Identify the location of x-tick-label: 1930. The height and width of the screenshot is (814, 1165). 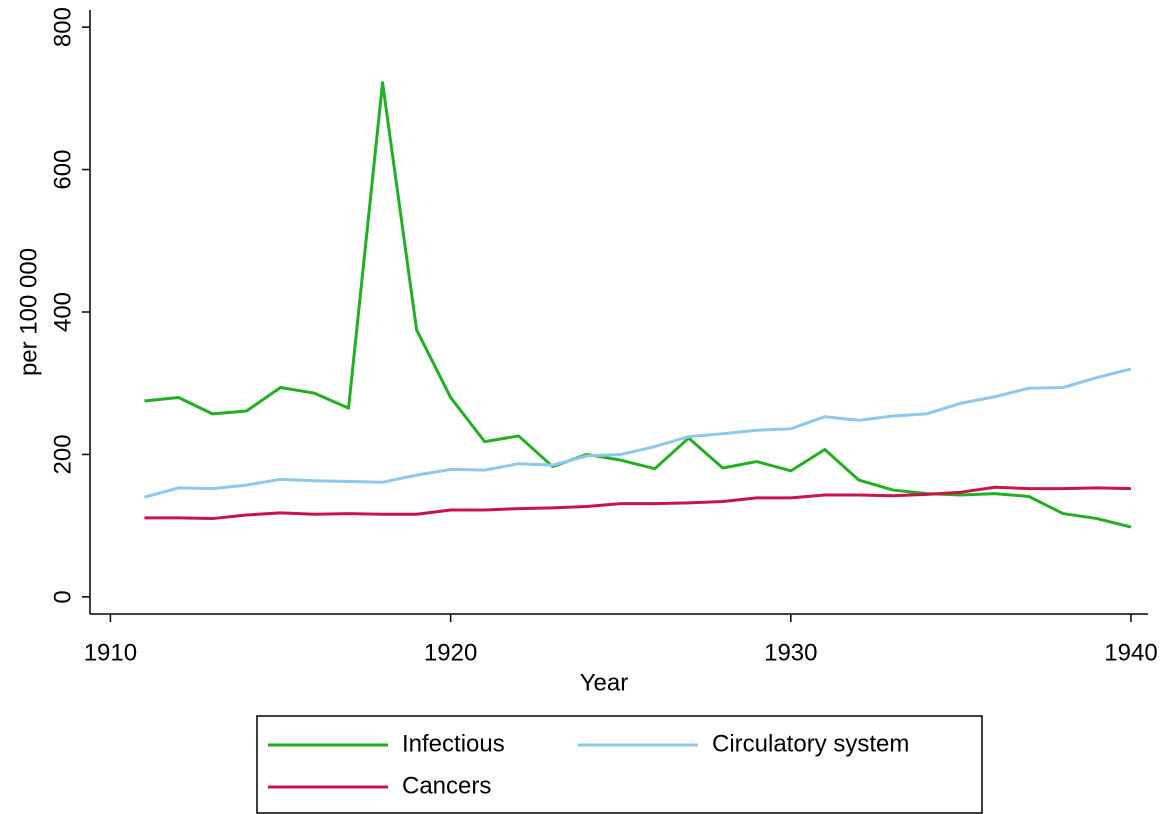
(790, 652).